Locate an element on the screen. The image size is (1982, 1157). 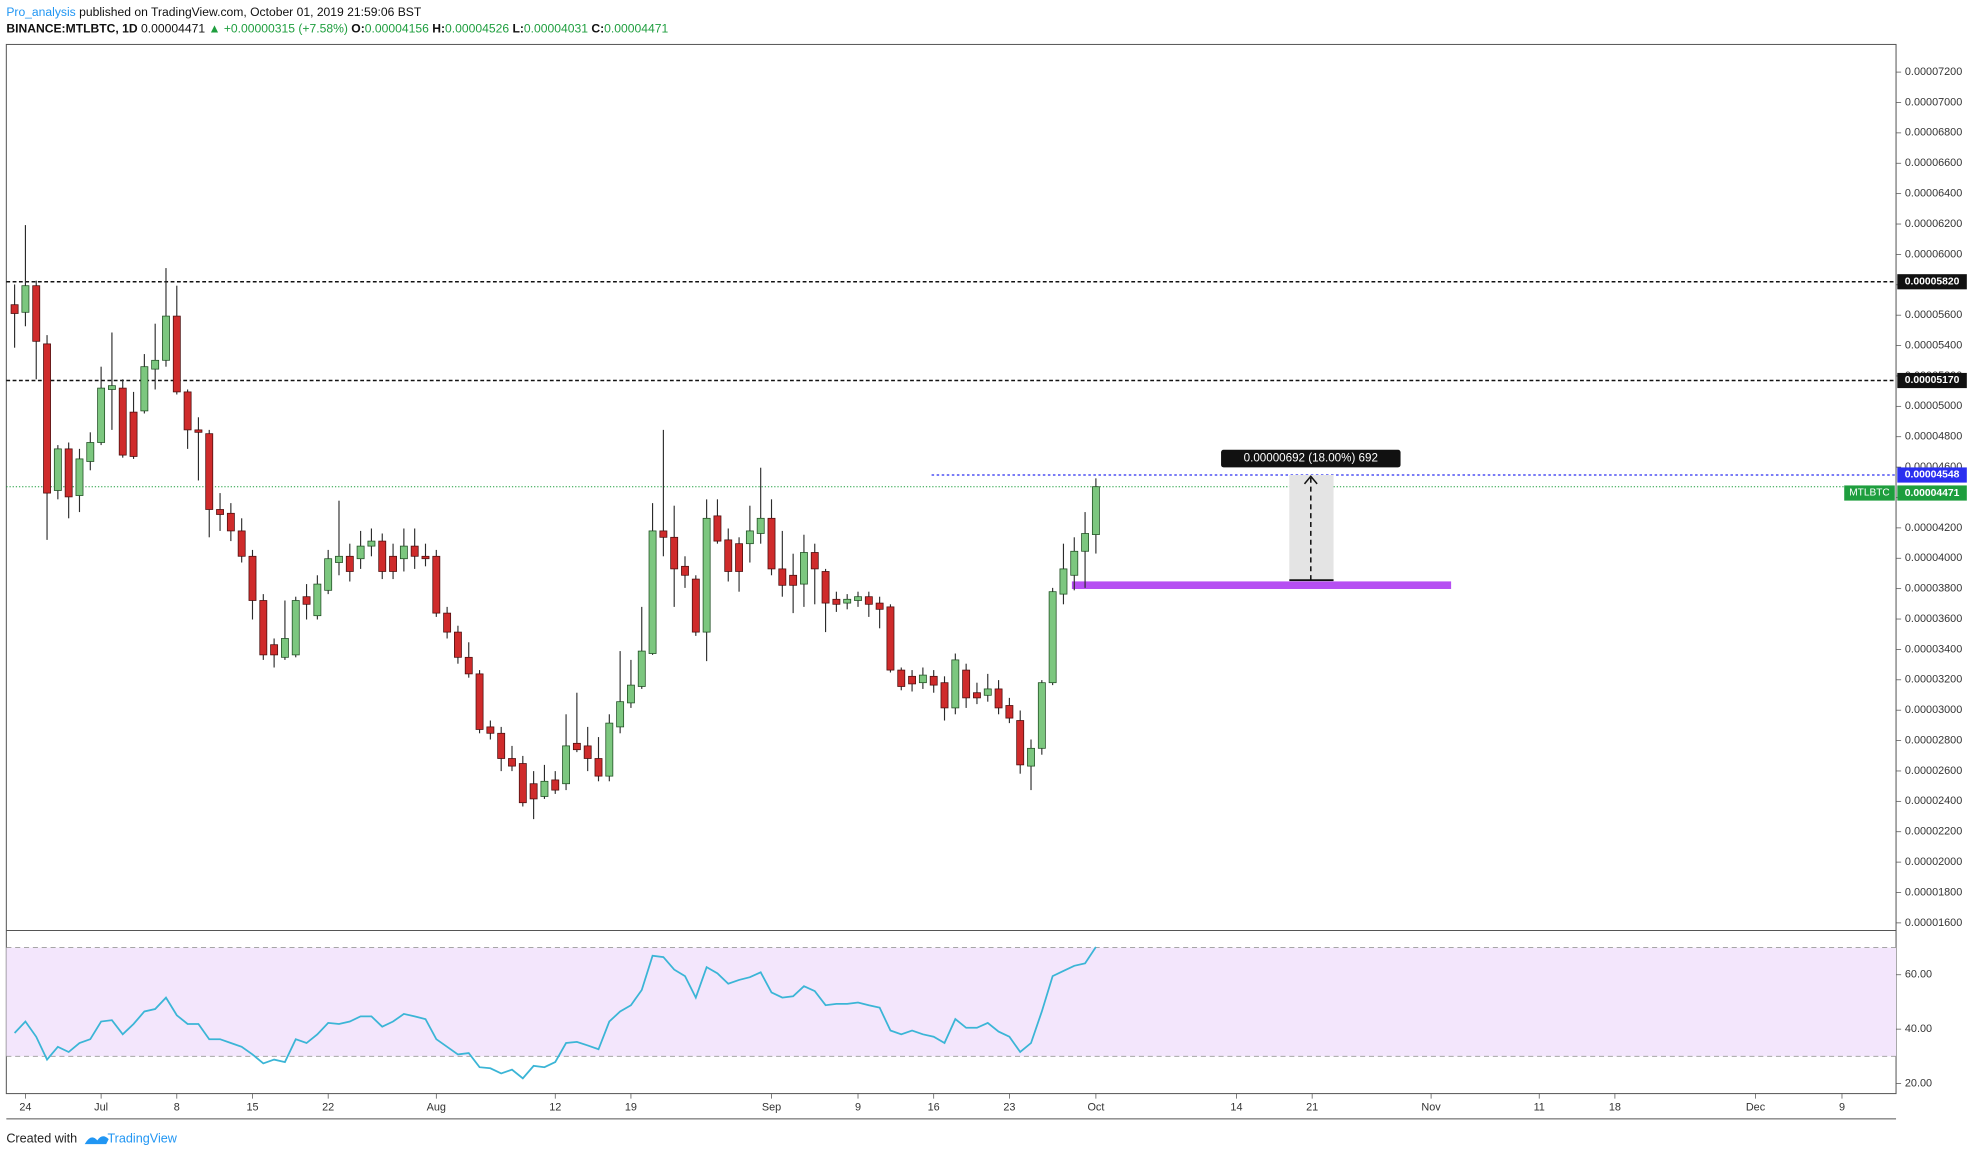
change: ▲ +0.00000315 (+7.58%) is located at coordinates (277, 28).